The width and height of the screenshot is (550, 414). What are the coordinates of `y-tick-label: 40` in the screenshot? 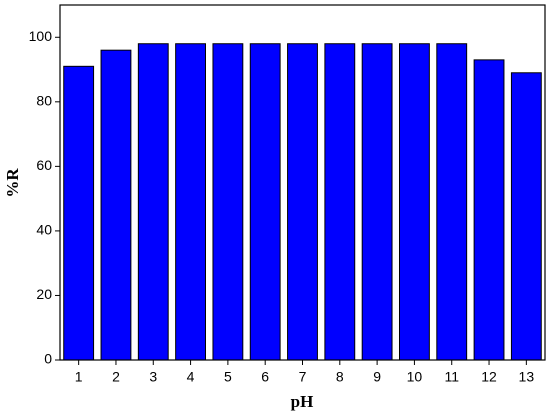 It's located at (44, 230).